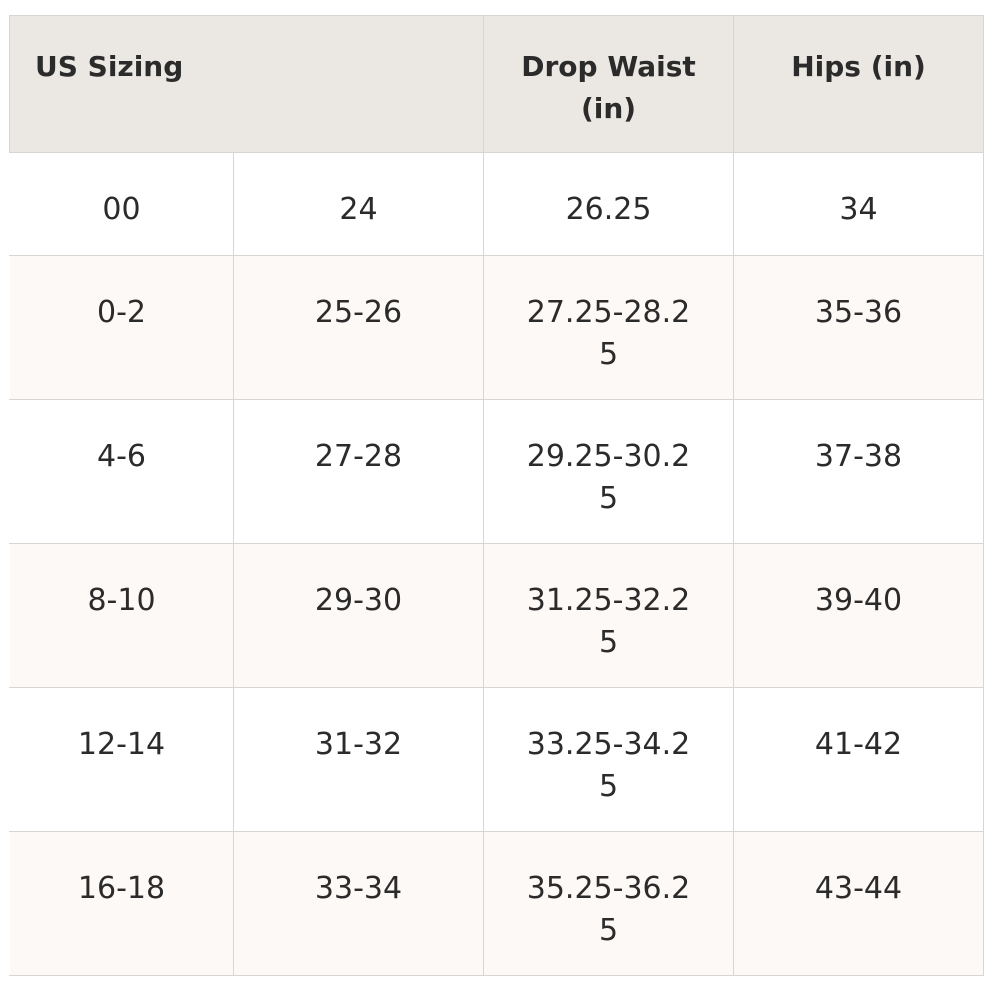 The width and height of the screenshot is (1000, 1000). What do you see at coordinates (121, 312) in the screenshot?
I see `cell-text: 0-2` at bounding box center [121, 312].